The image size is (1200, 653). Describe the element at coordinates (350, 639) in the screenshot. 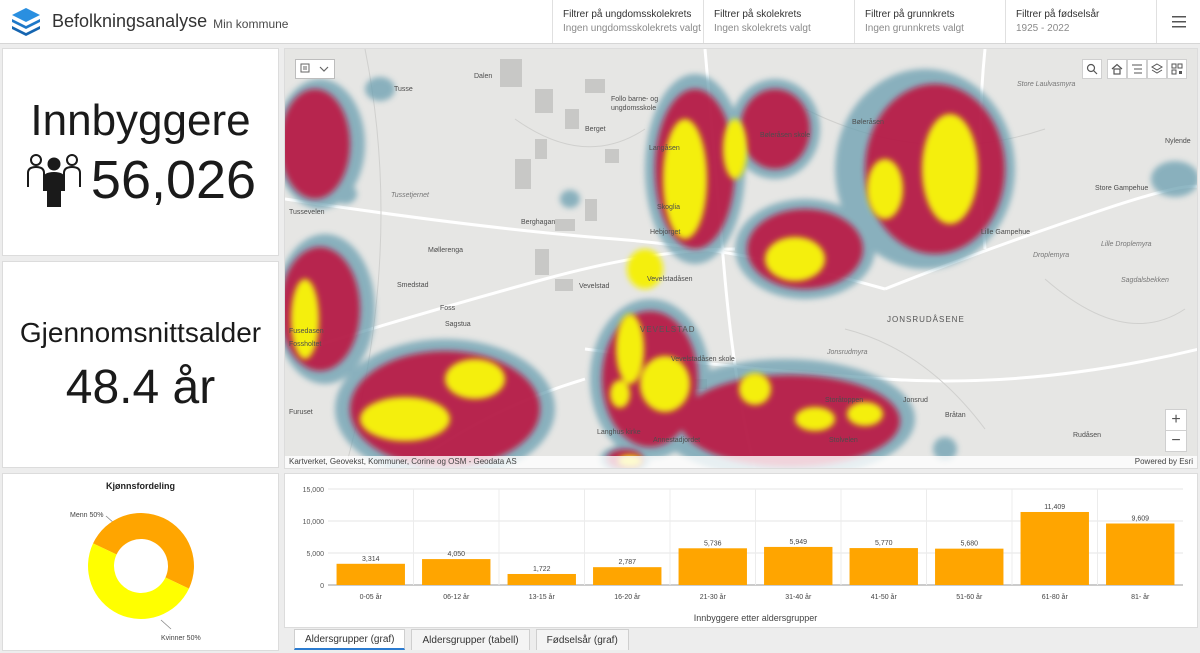

I see `tab-aldersgrupper-graf: Aldersgrupper (graf)` at that location.